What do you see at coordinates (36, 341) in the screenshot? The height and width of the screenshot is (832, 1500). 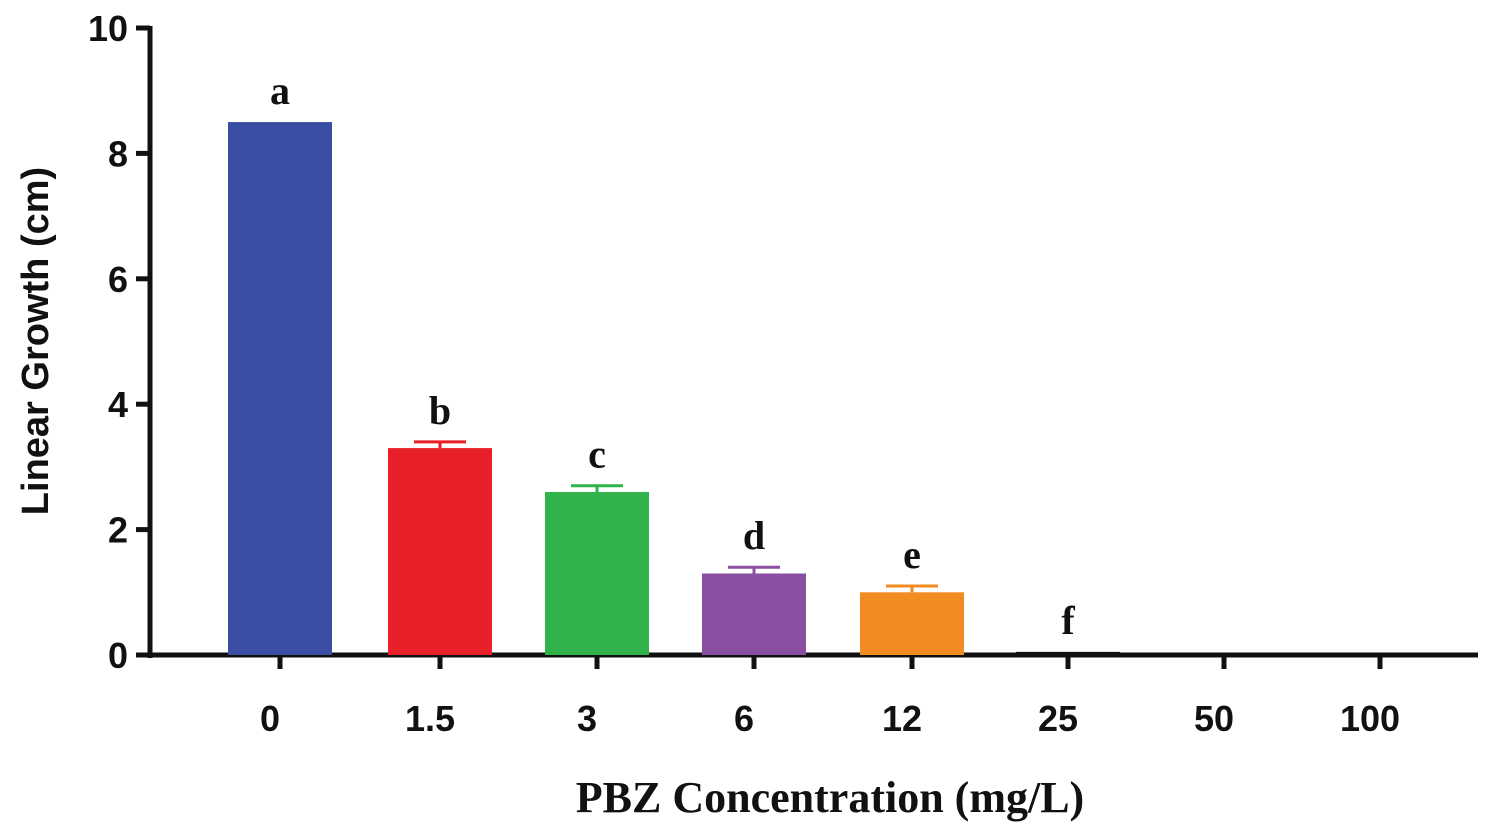 I see `y-axis-title: Linear Growth (cm)` at bounding box center [36, 341].